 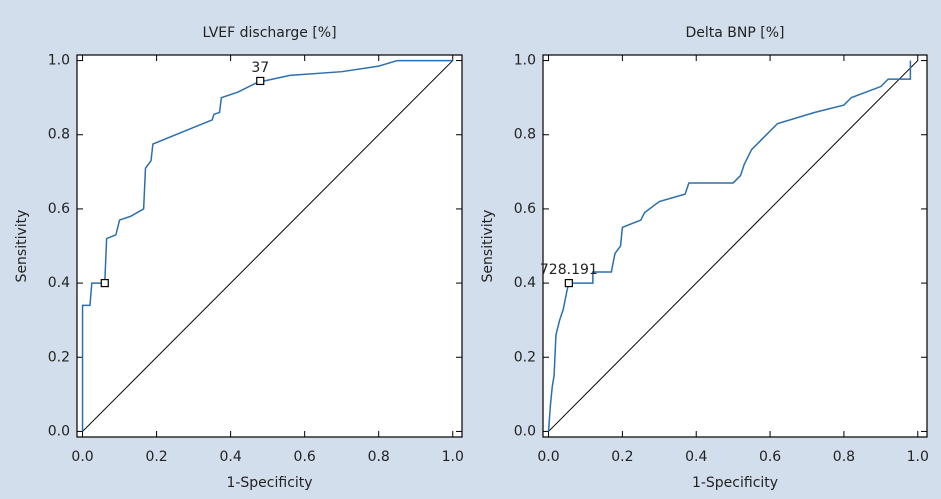 I want to click on chart-title: Delta BNP [%], so click(x=735, y=33).